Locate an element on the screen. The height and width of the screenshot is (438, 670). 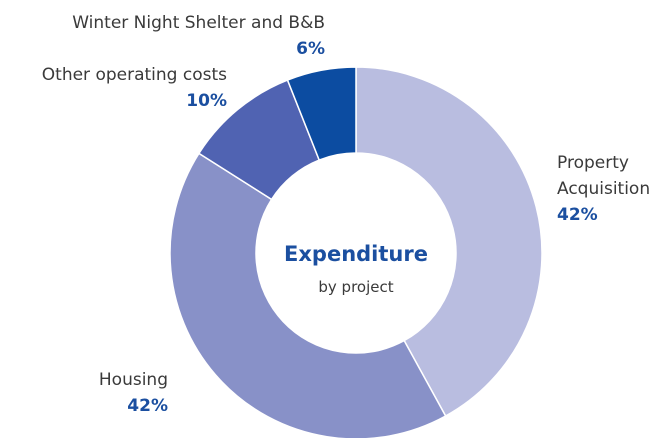
slice-label: Other operating costs 10% is located at coordinates (113, 88).